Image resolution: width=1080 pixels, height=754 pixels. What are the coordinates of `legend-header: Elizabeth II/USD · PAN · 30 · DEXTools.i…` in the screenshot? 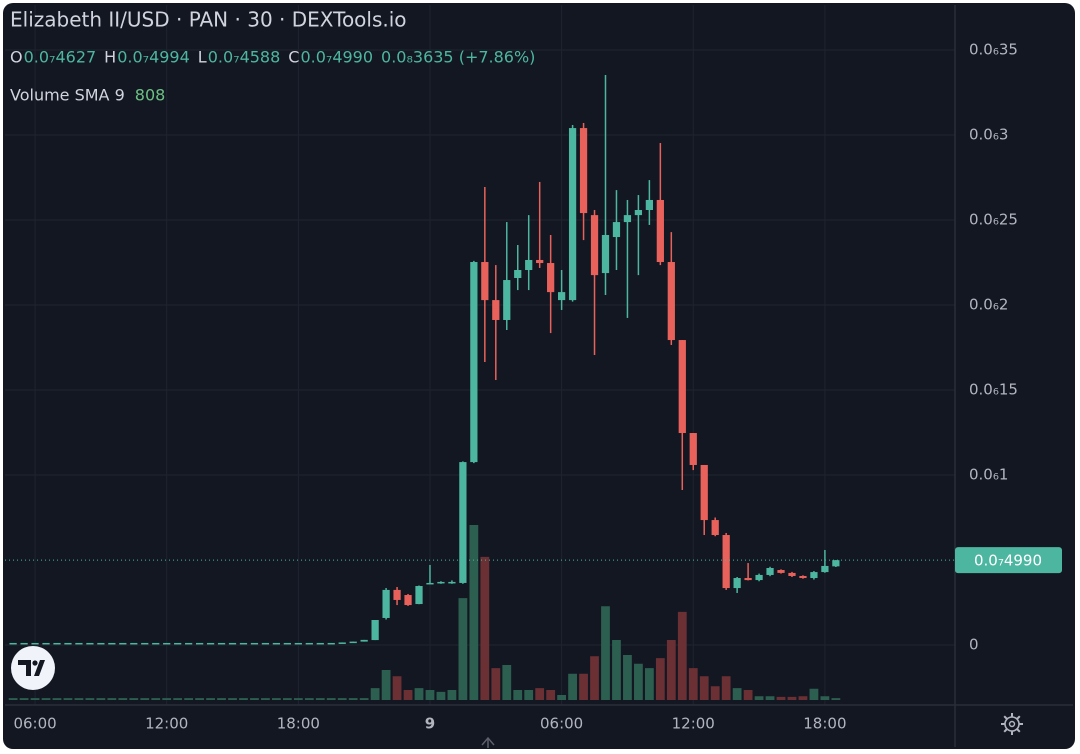 It's located at (272, 56).